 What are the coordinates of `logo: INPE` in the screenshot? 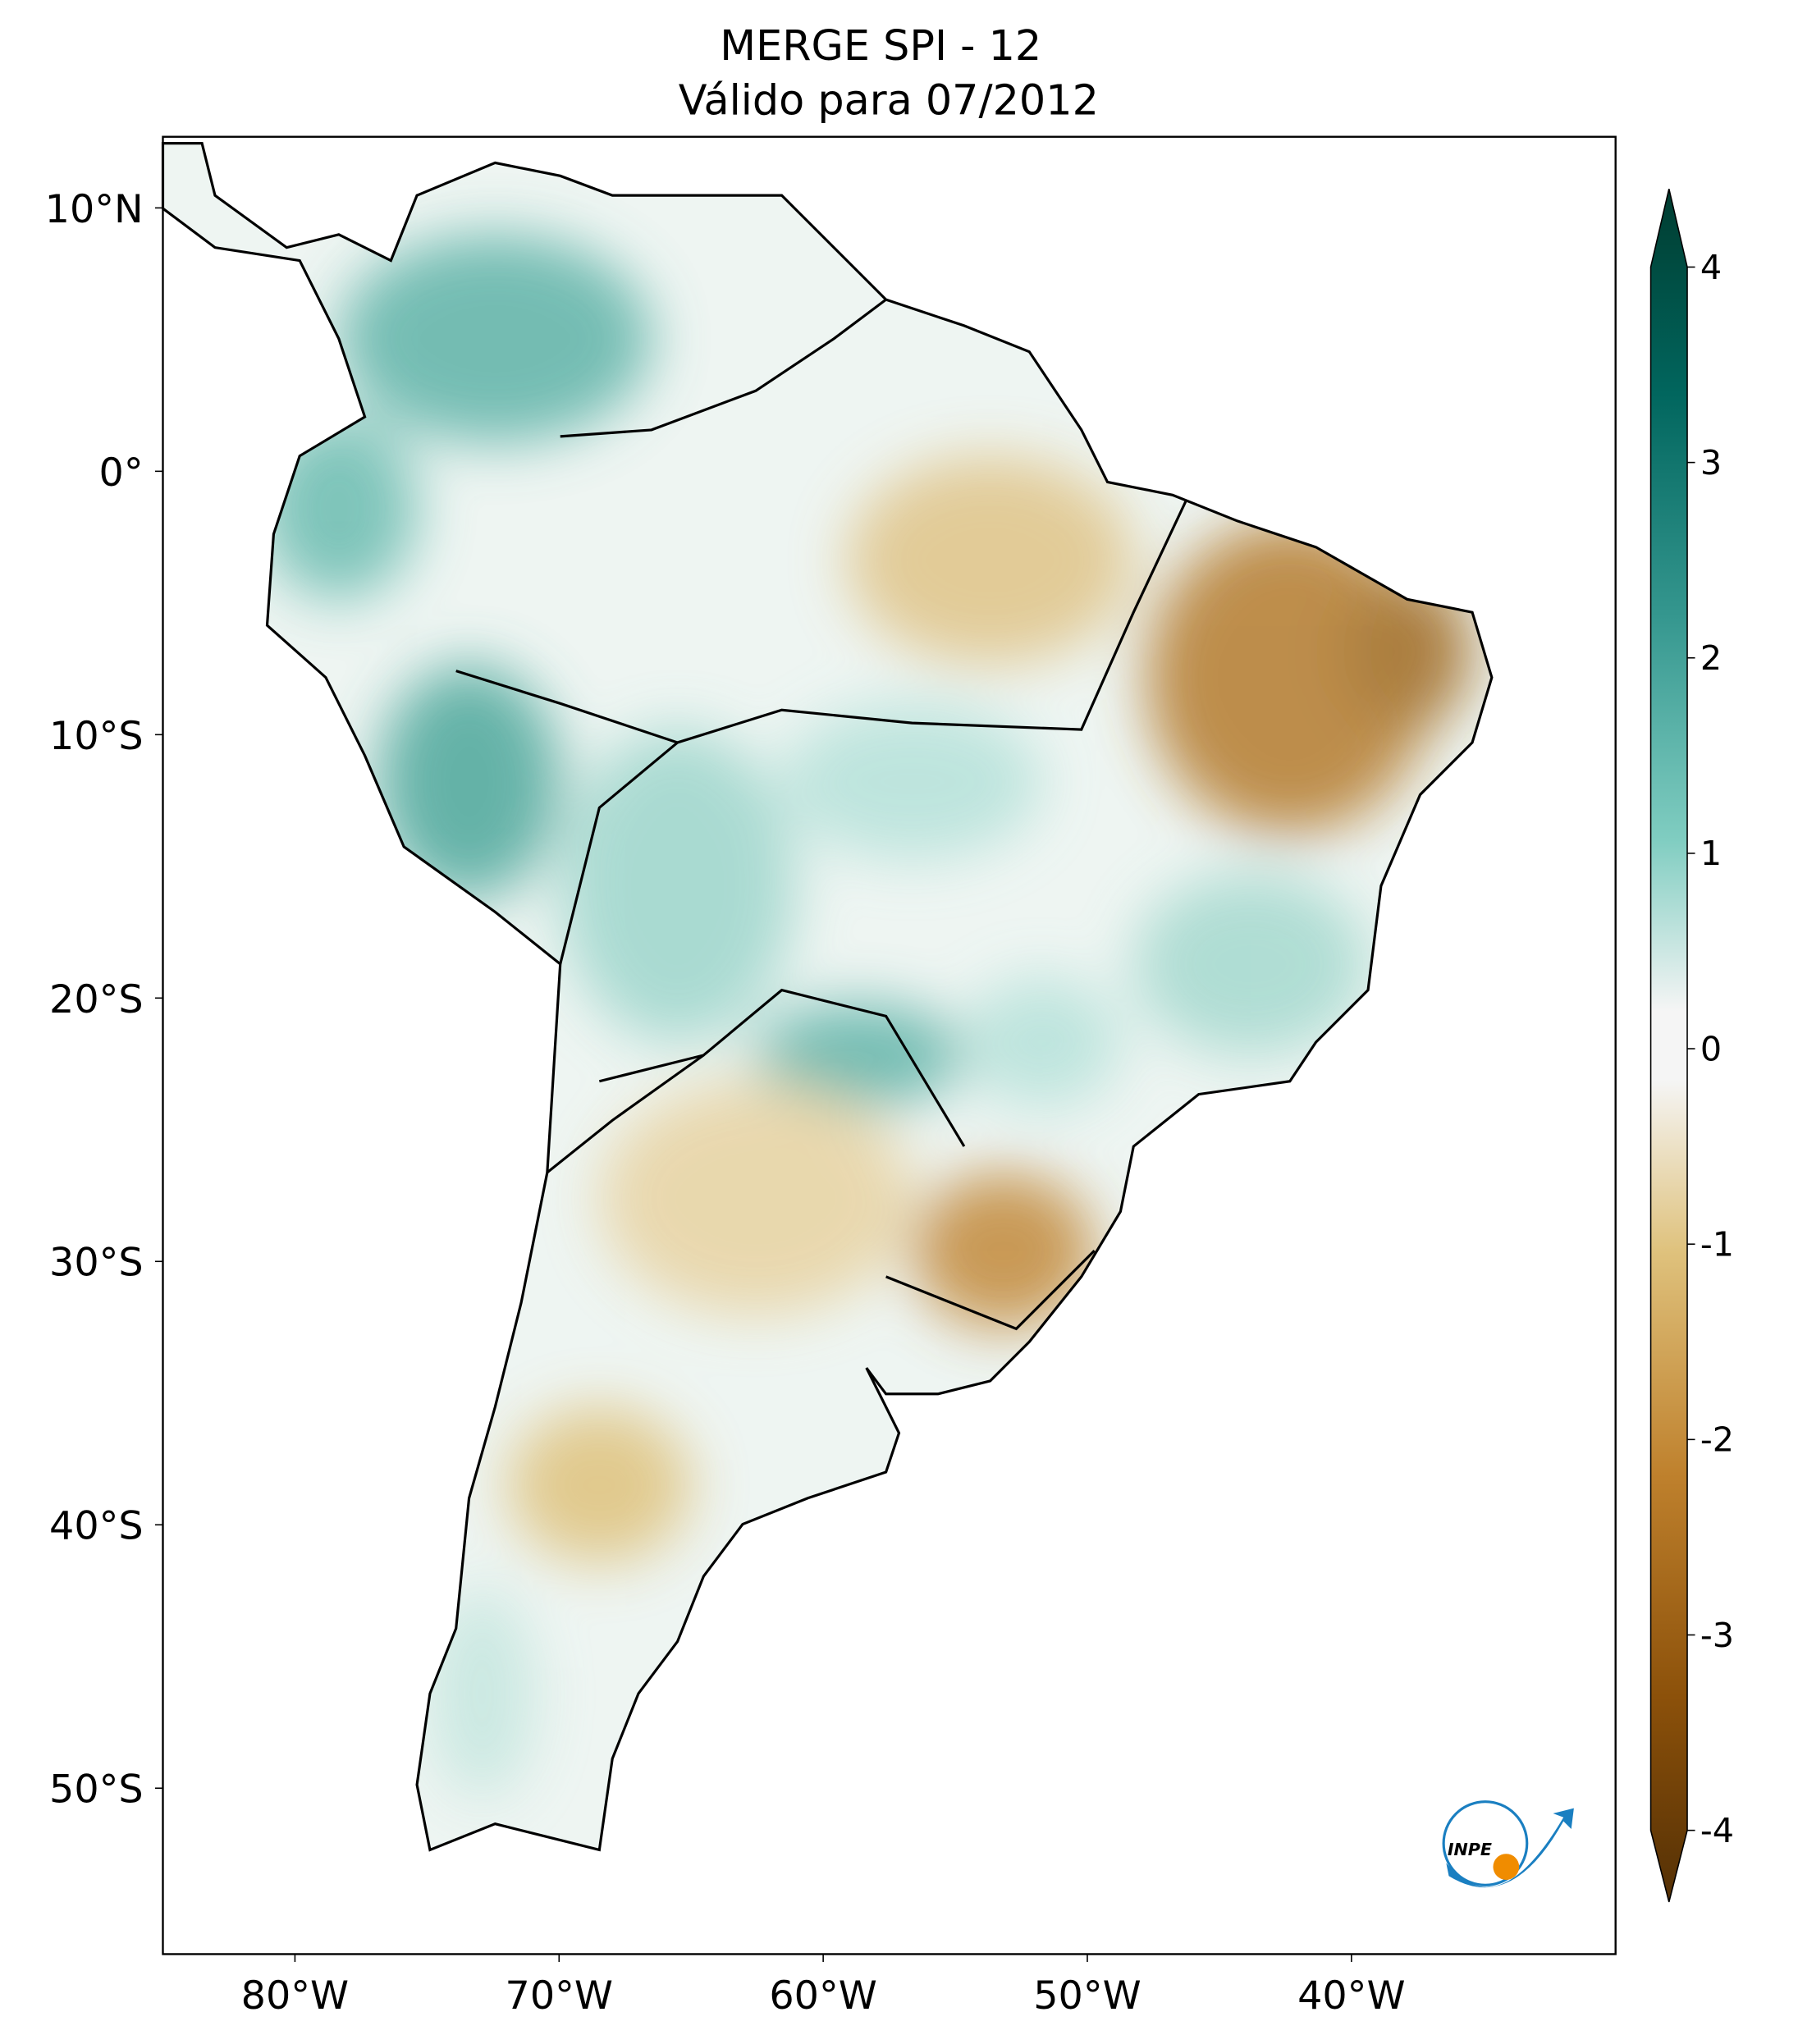 It's located at (1508, 1844).